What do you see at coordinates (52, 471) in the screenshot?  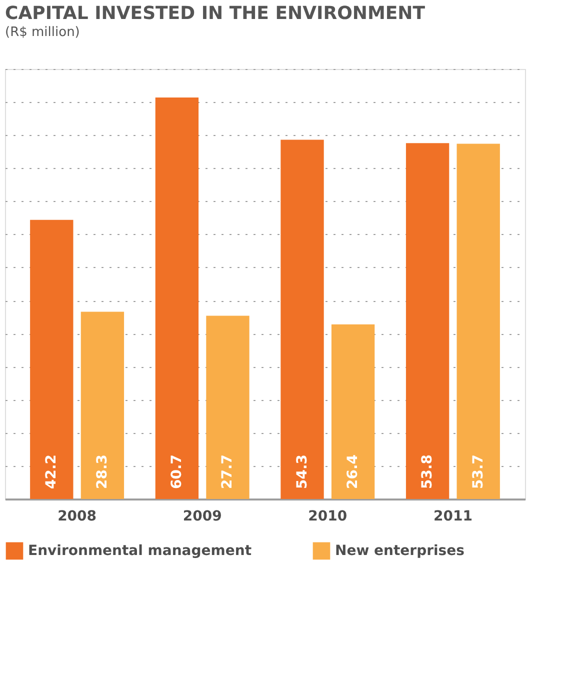 I see `data-label: 42.2` at bounding box center [52, 471].